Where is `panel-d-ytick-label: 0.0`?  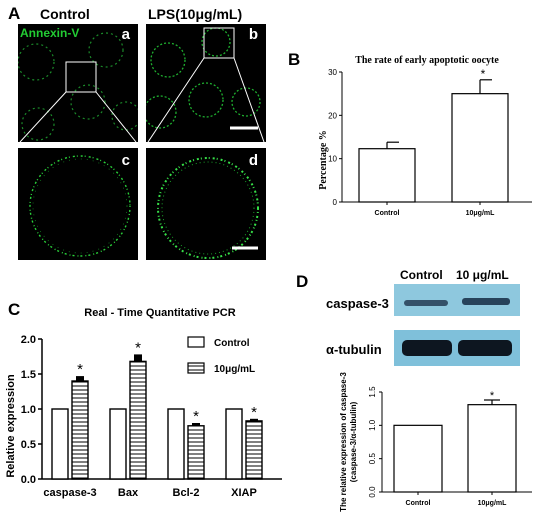 panel-d-ytick-label: 0.0 is located at coordinates (372, 492).